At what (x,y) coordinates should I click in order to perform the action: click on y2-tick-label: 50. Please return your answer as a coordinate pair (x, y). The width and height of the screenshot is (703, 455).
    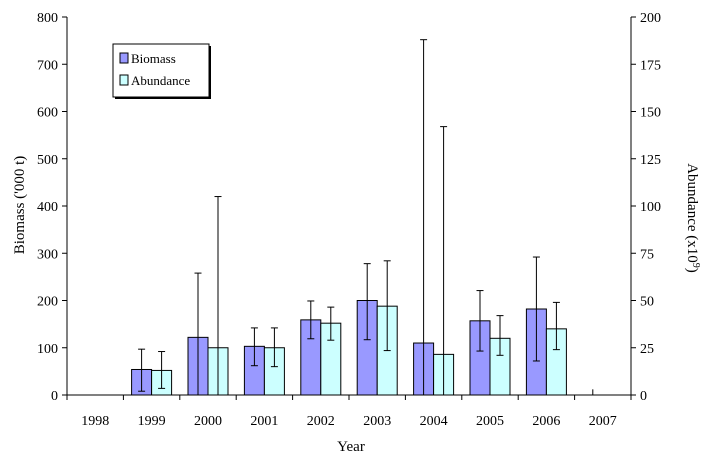
    Looking at the image, I should click on (647, 302).